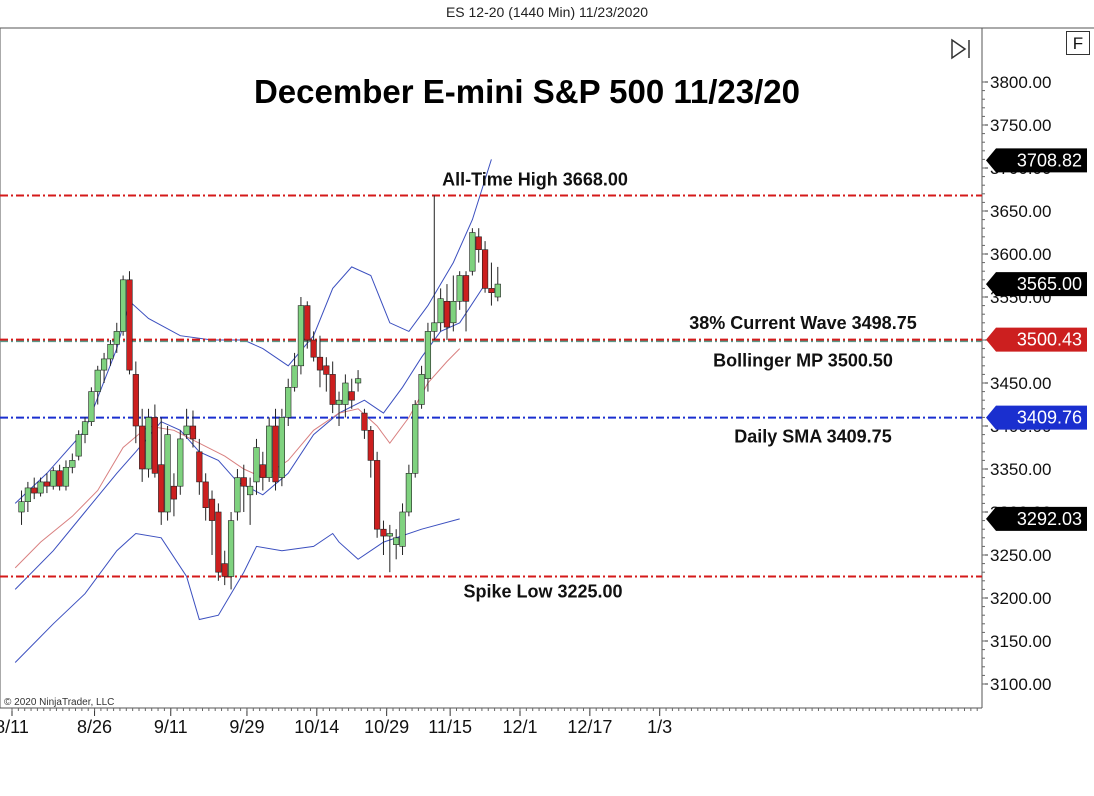  What do you see at coordinates (316, 727) in the screenshot?
I see `x-tick-label: 10/14` at bounding box center [316, 727].